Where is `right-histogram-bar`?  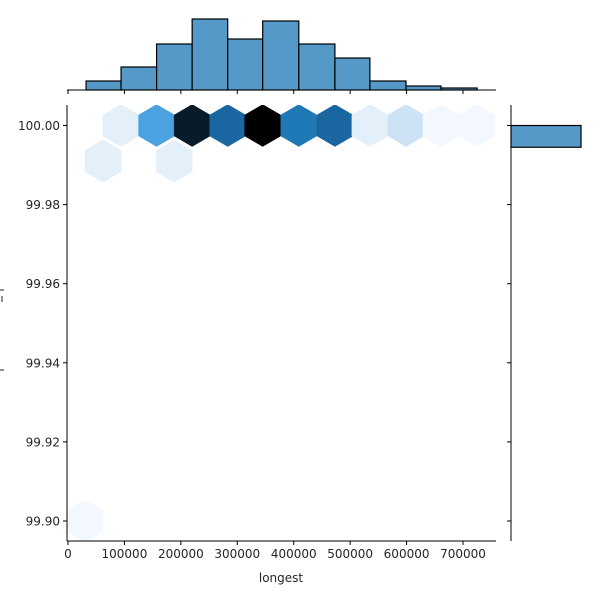
right-histogram-bar is located at coordinates (546, 136).